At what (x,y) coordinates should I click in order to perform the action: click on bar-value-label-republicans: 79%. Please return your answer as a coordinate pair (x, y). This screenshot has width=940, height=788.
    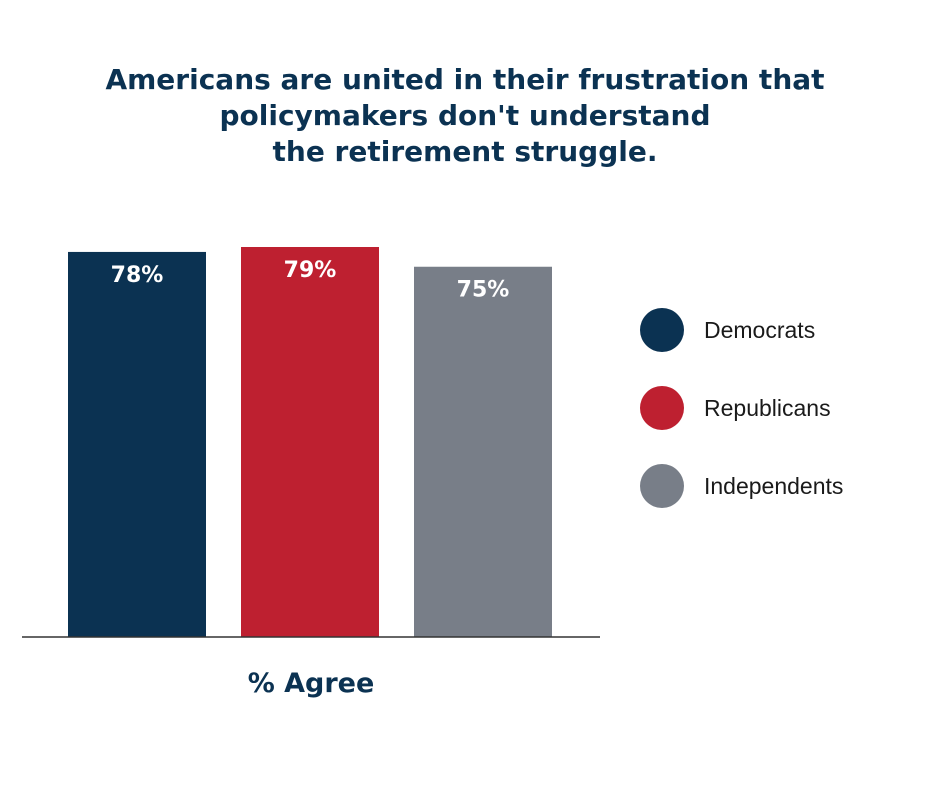
    Looking at the image, I should click on (310, 270).